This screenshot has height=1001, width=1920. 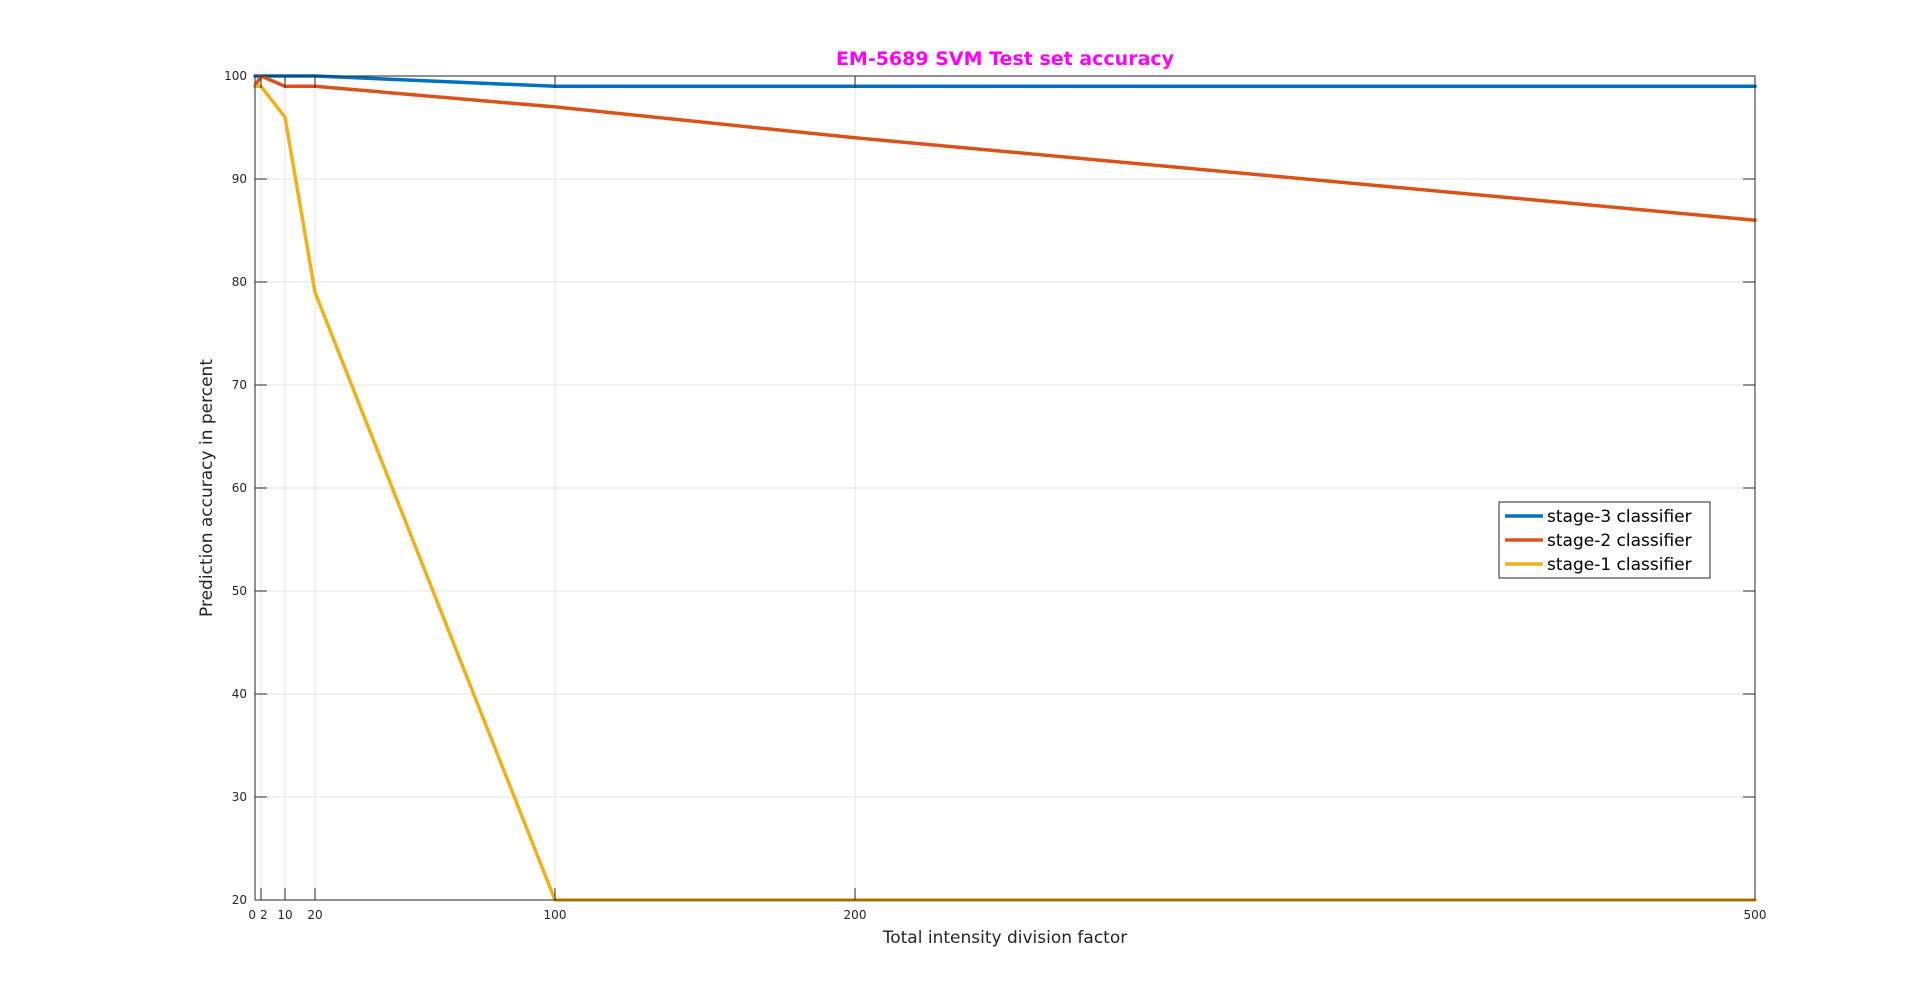 What do you see at coordinates (264, 915) in the screenshot?
I see `x-tick-label: 2` at bounding box center [264, 915].